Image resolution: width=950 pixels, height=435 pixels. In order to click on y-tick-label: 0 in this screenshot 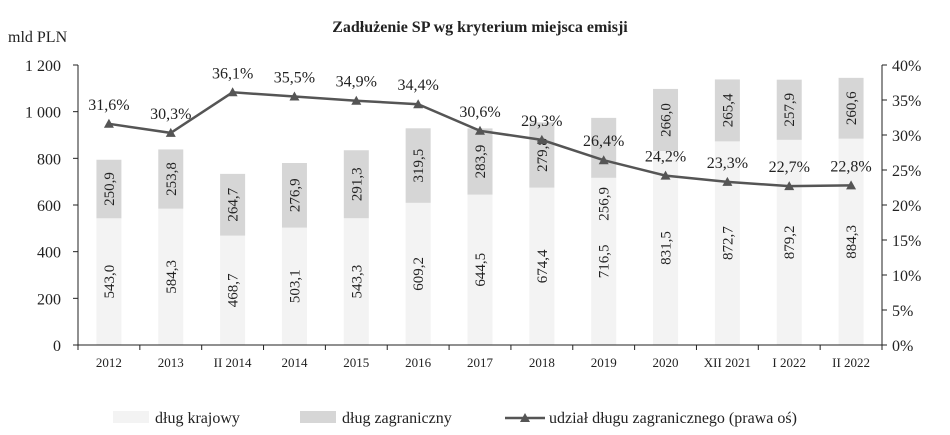, I will do `click(57, 346)`.